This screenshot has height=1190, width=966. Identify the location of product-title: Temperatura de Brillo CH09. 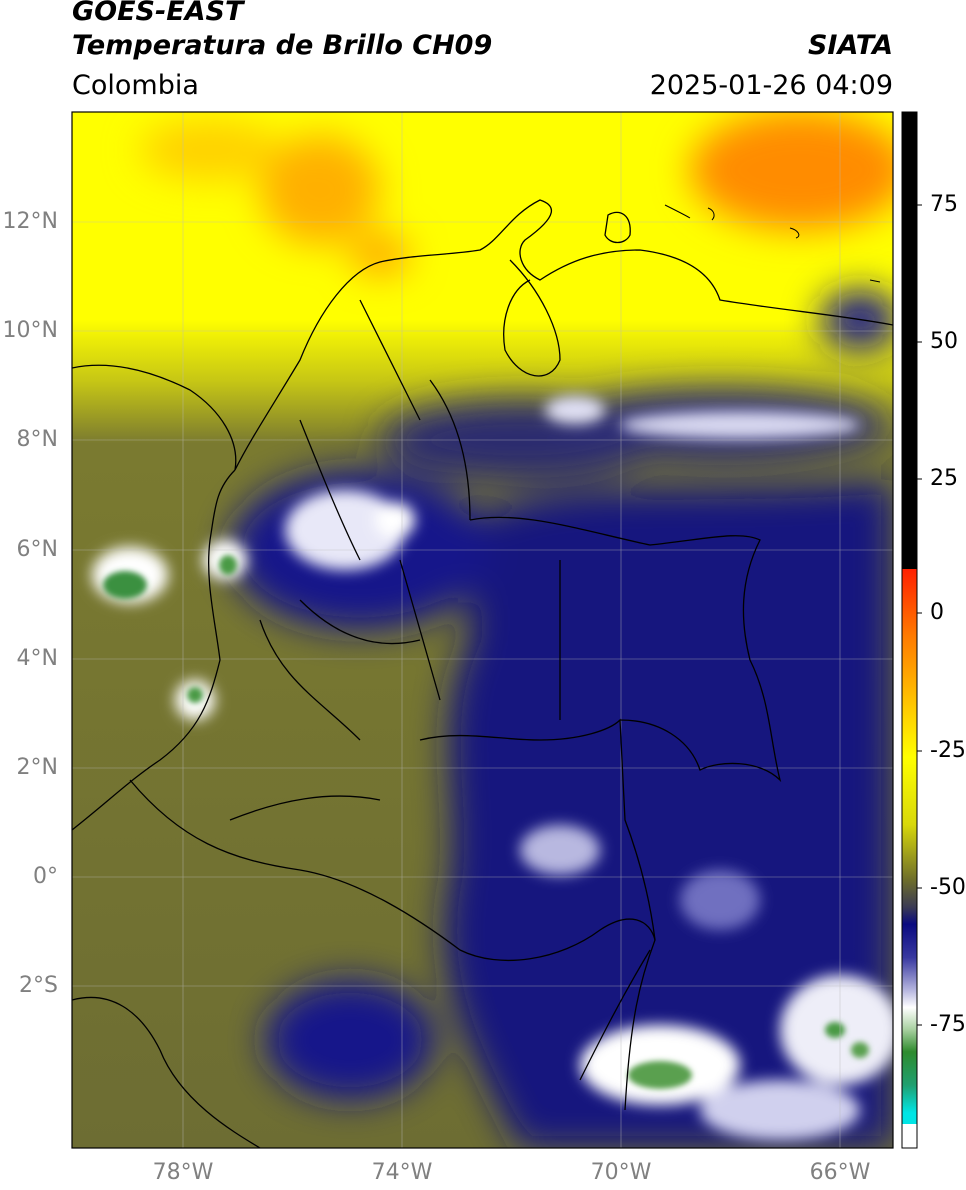
(282, 45).